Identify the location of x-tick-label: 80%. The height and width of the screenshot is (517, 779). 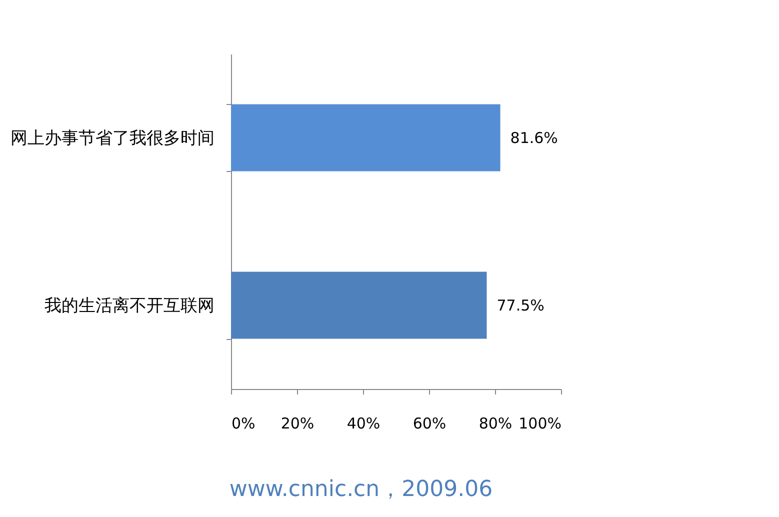
(495, 423).